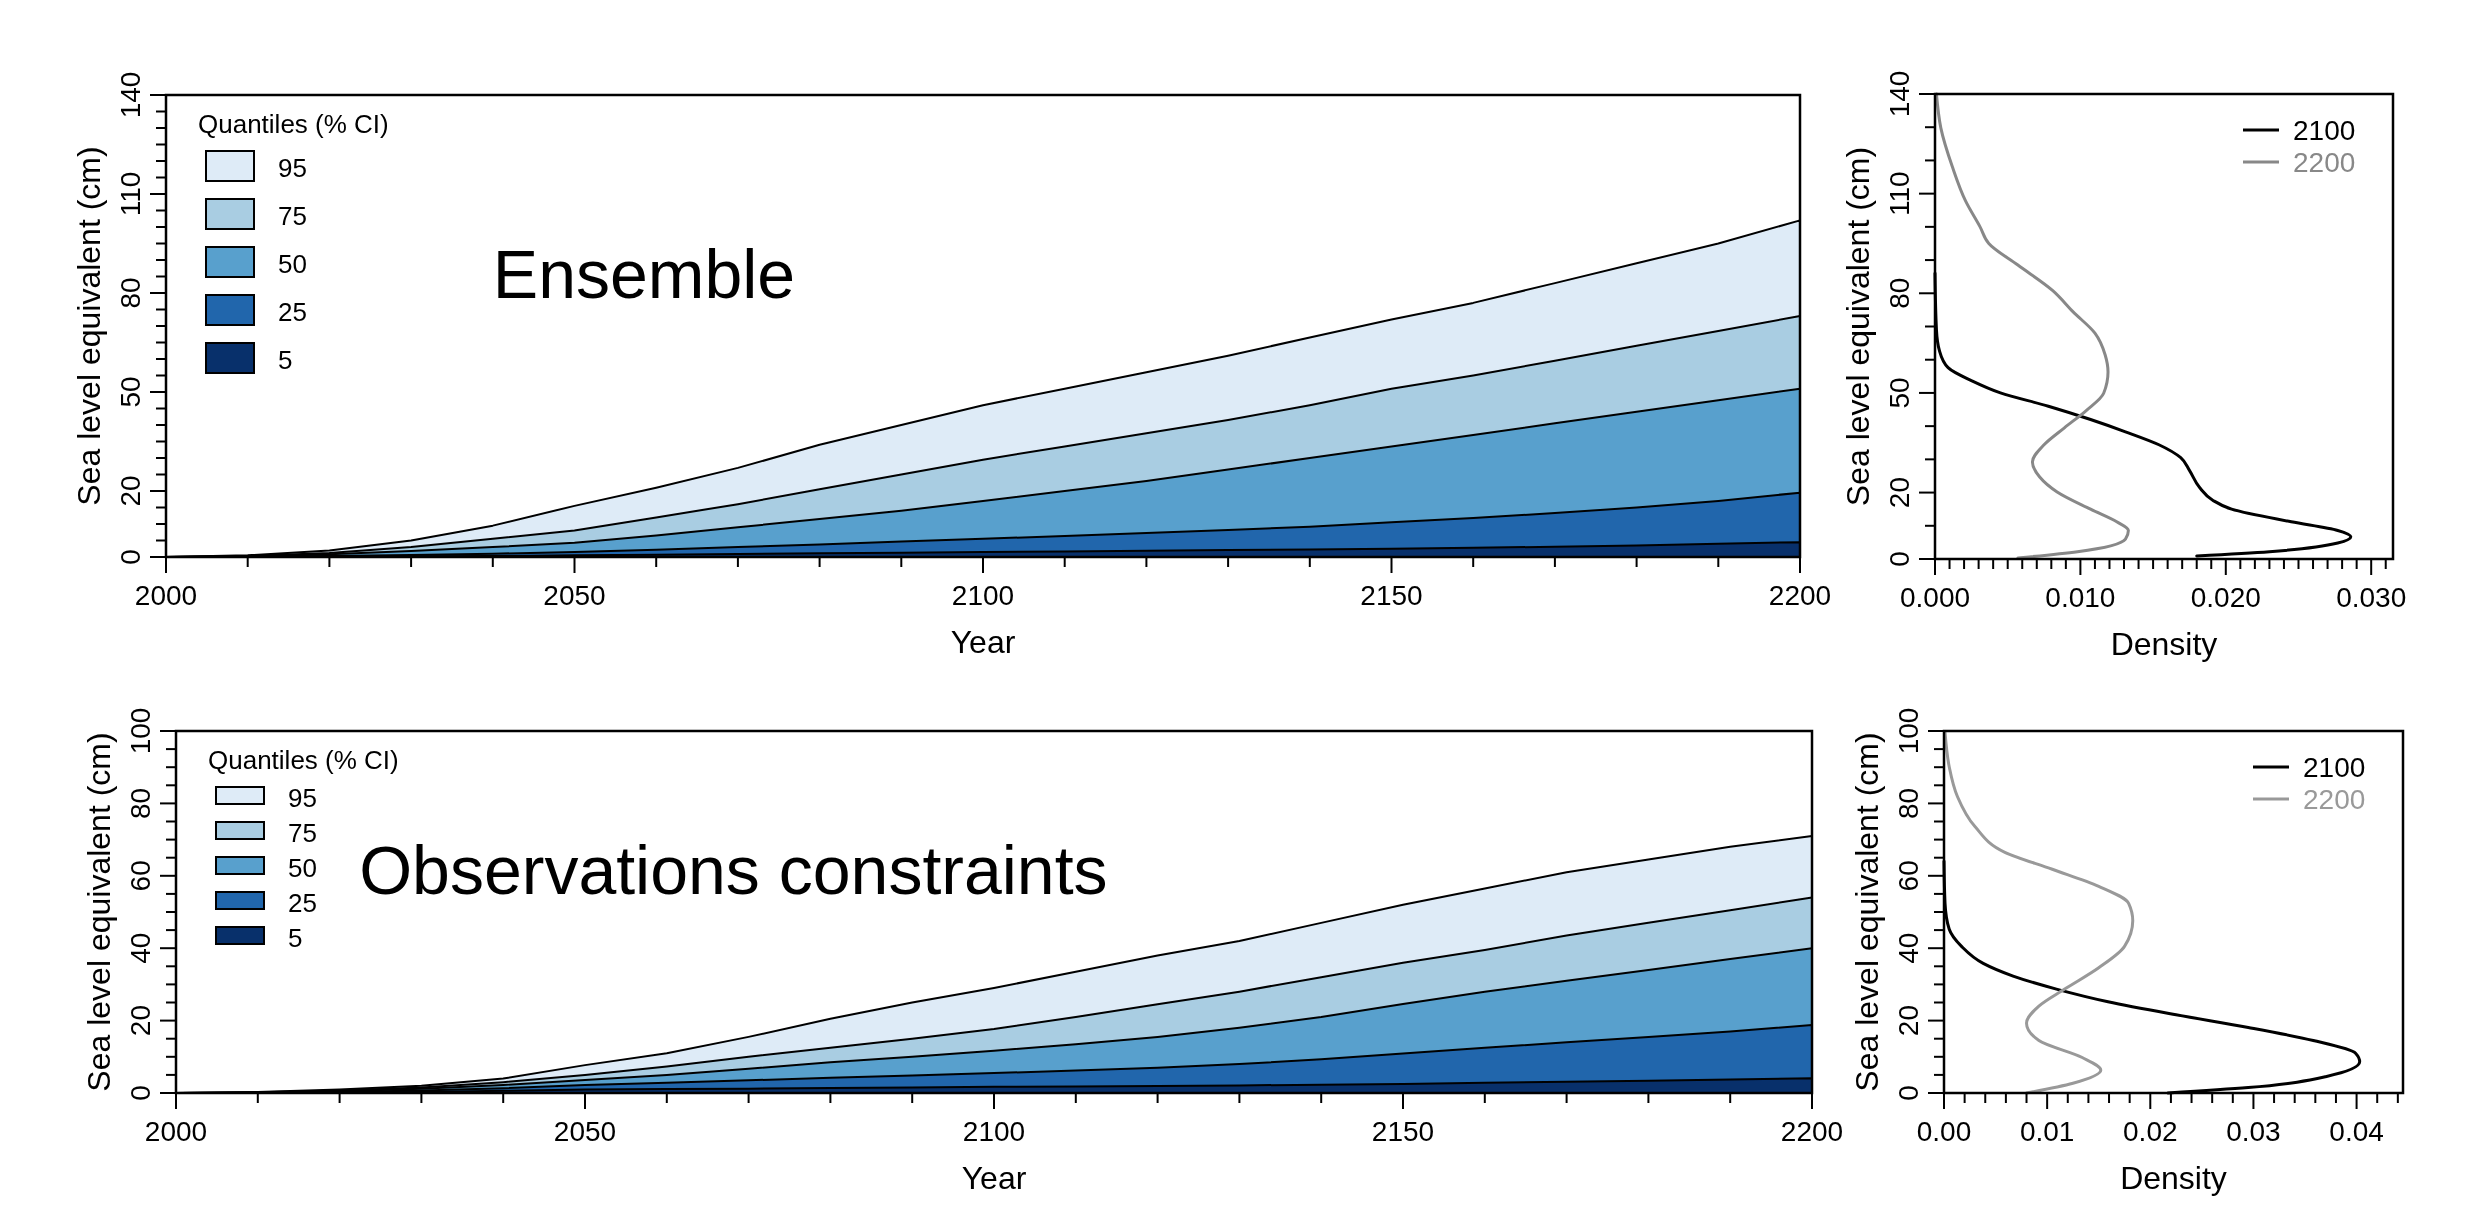 This screenshot has height=1212, width=2470. I want to click on x-tick-label: 0.020, so click(2225, 597).